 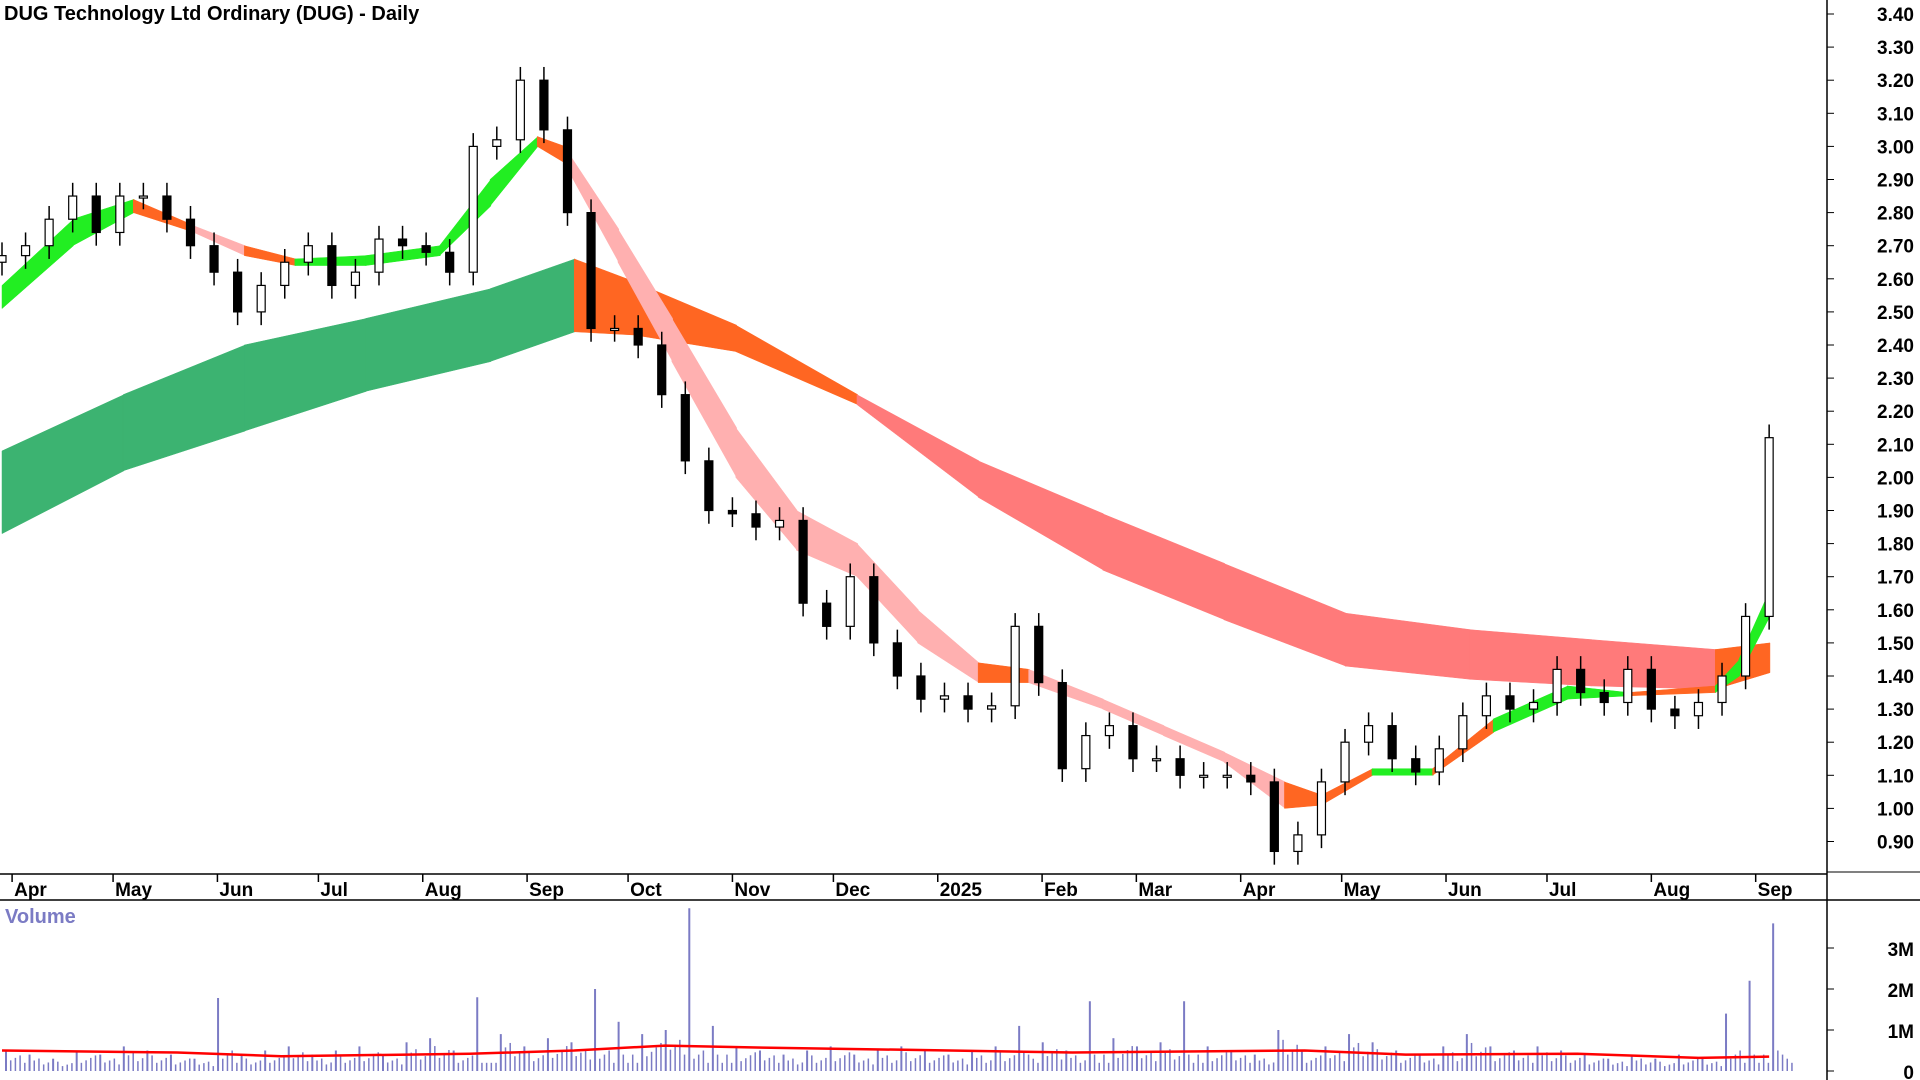 I want to click on price-tick-label: 1.40, so click(x=1895, y=677).